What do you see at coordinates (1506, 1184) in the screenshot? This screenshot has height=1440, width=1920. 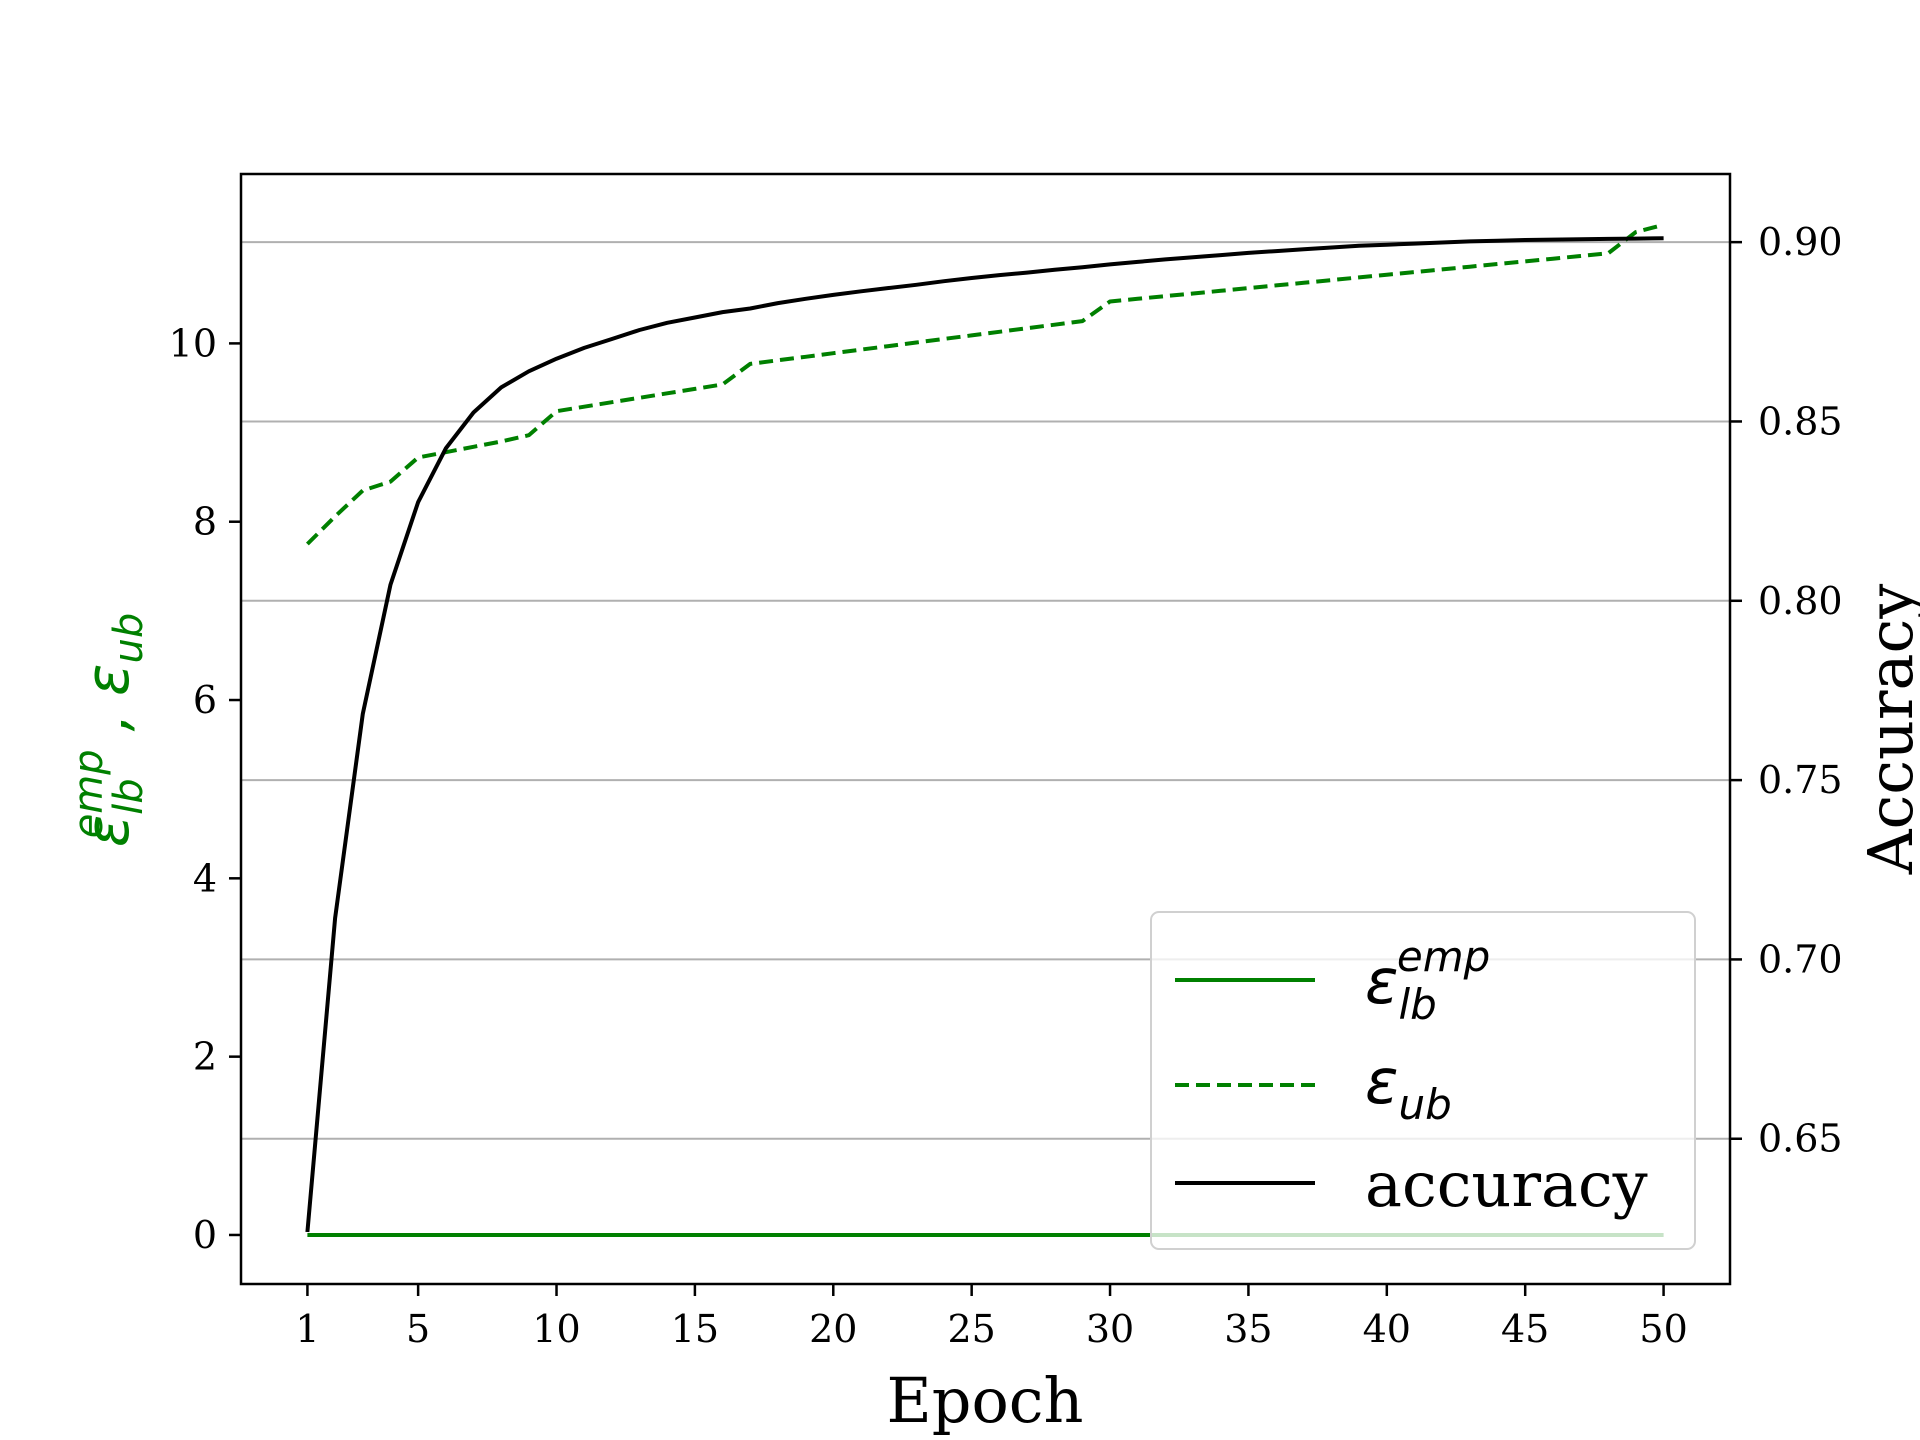 I see `legend-label-accuracy: accuracy` at bounding box center [1506, 1184].